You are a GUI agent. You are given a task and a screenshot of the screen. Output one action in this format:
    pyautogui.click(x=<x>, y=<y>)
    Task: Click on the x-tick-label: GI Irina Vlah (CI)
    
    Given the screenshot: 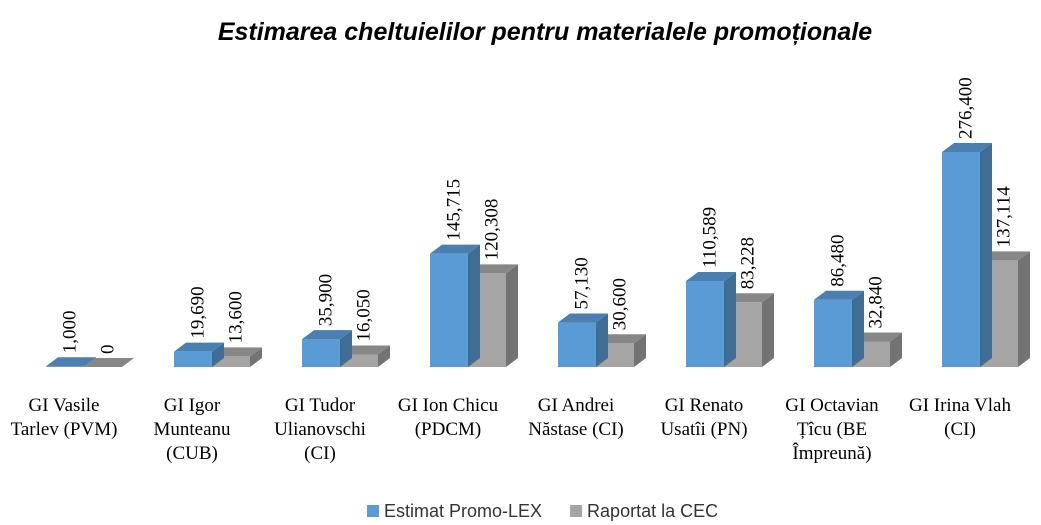 What is the action you would take?
    pyautogui.click(x=959, y=417)
    